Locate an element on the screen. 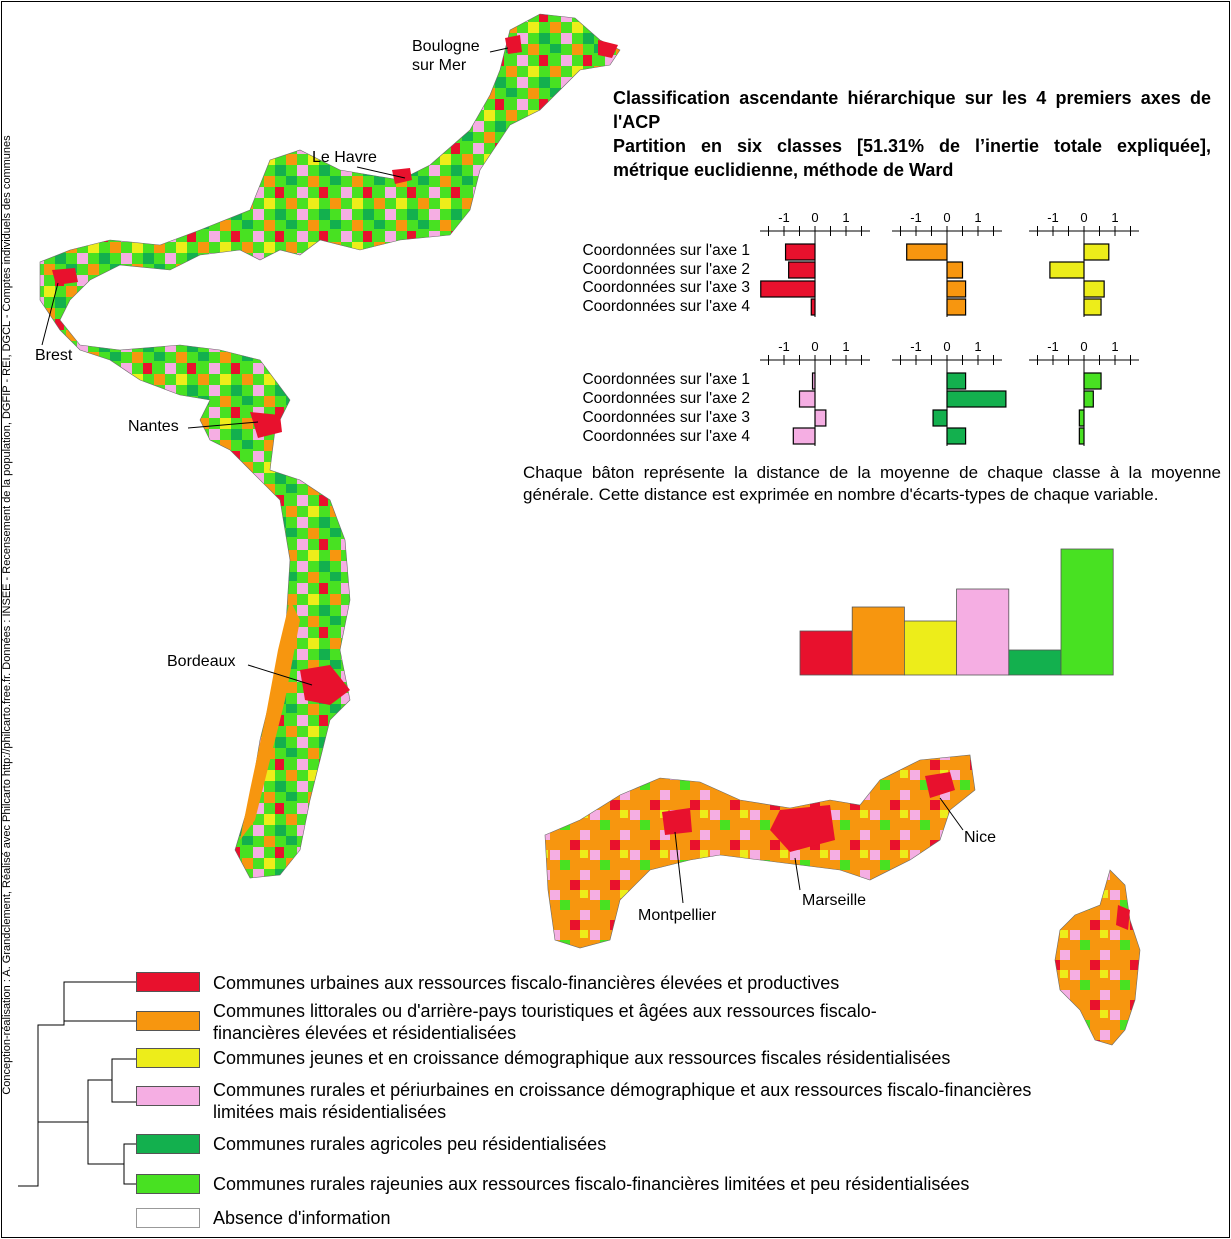  city-label-marseille: Marseille is located at coordinates (834, 900).